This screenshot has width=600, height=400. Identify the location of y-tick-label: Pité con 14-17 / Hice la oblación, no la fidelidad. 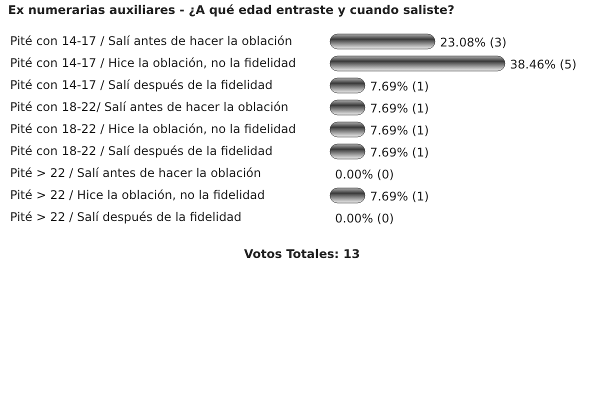
(153, 63).